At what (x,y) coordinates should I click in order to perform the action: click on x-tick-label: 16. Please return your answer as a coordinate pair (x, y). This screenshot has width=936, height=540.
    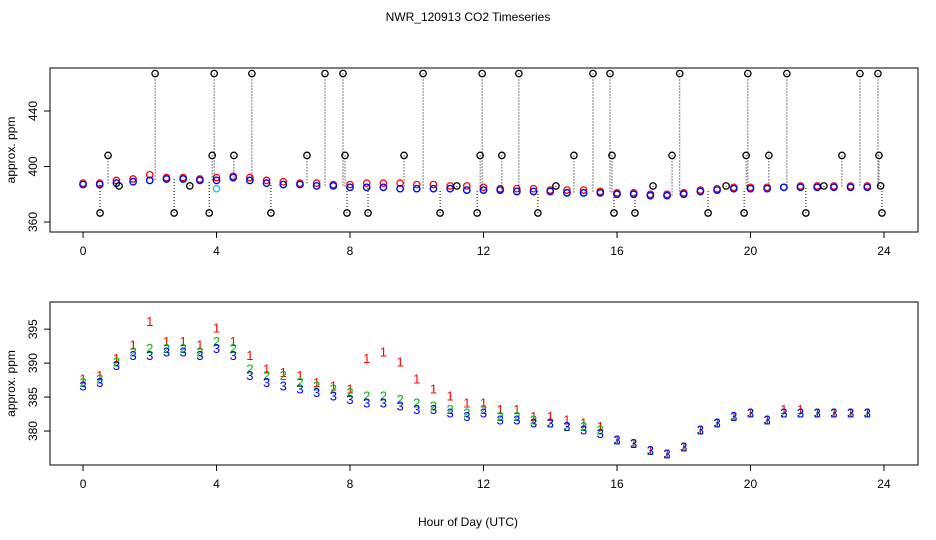
    Looking at the image, I should click on (617, 484).